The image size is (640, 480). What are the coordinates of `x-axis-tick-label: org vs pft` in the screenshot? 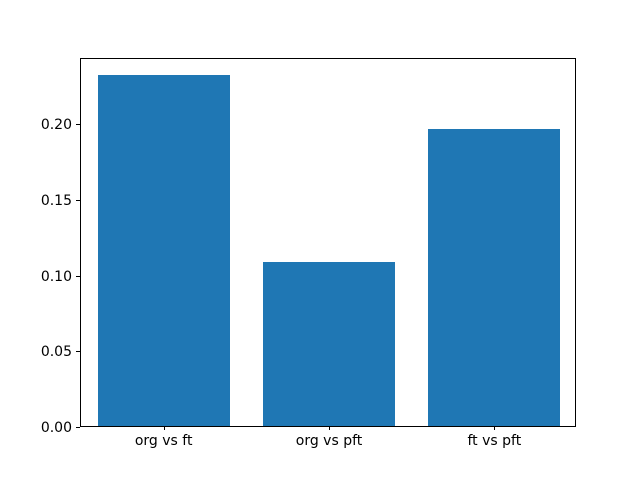 It's located at (329, 441).